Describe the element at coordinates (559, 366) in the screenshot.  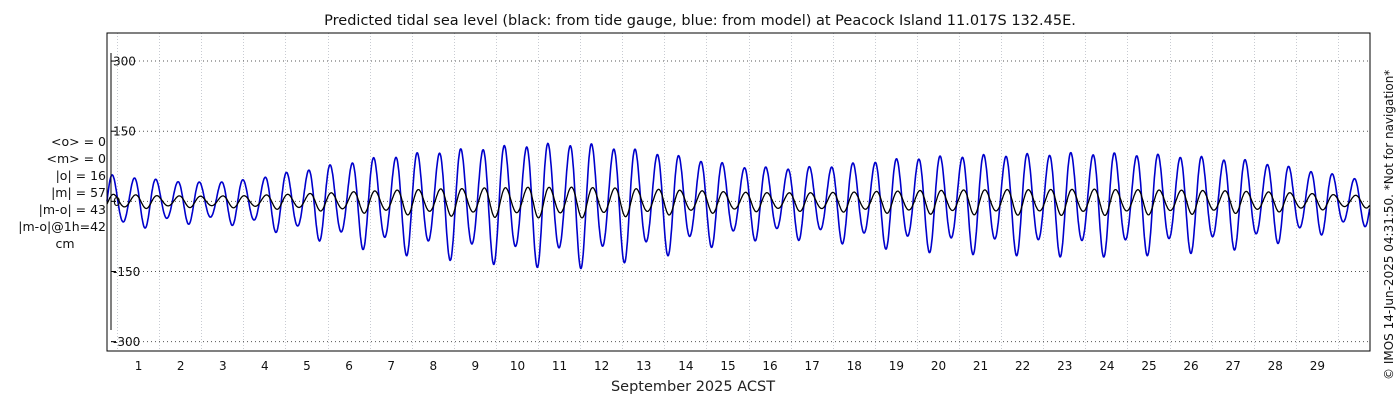
I see `x-tick-label: 11` at that location.